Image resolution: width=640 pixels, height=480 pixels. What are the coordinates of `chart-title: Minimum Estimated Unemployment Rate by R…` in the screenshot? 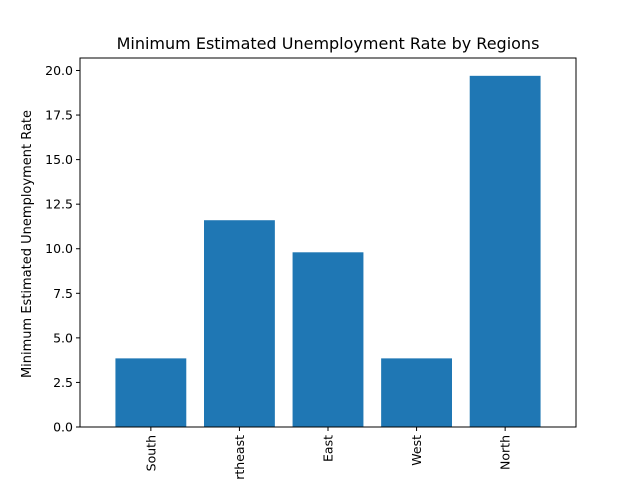 It's located at (328, 43).